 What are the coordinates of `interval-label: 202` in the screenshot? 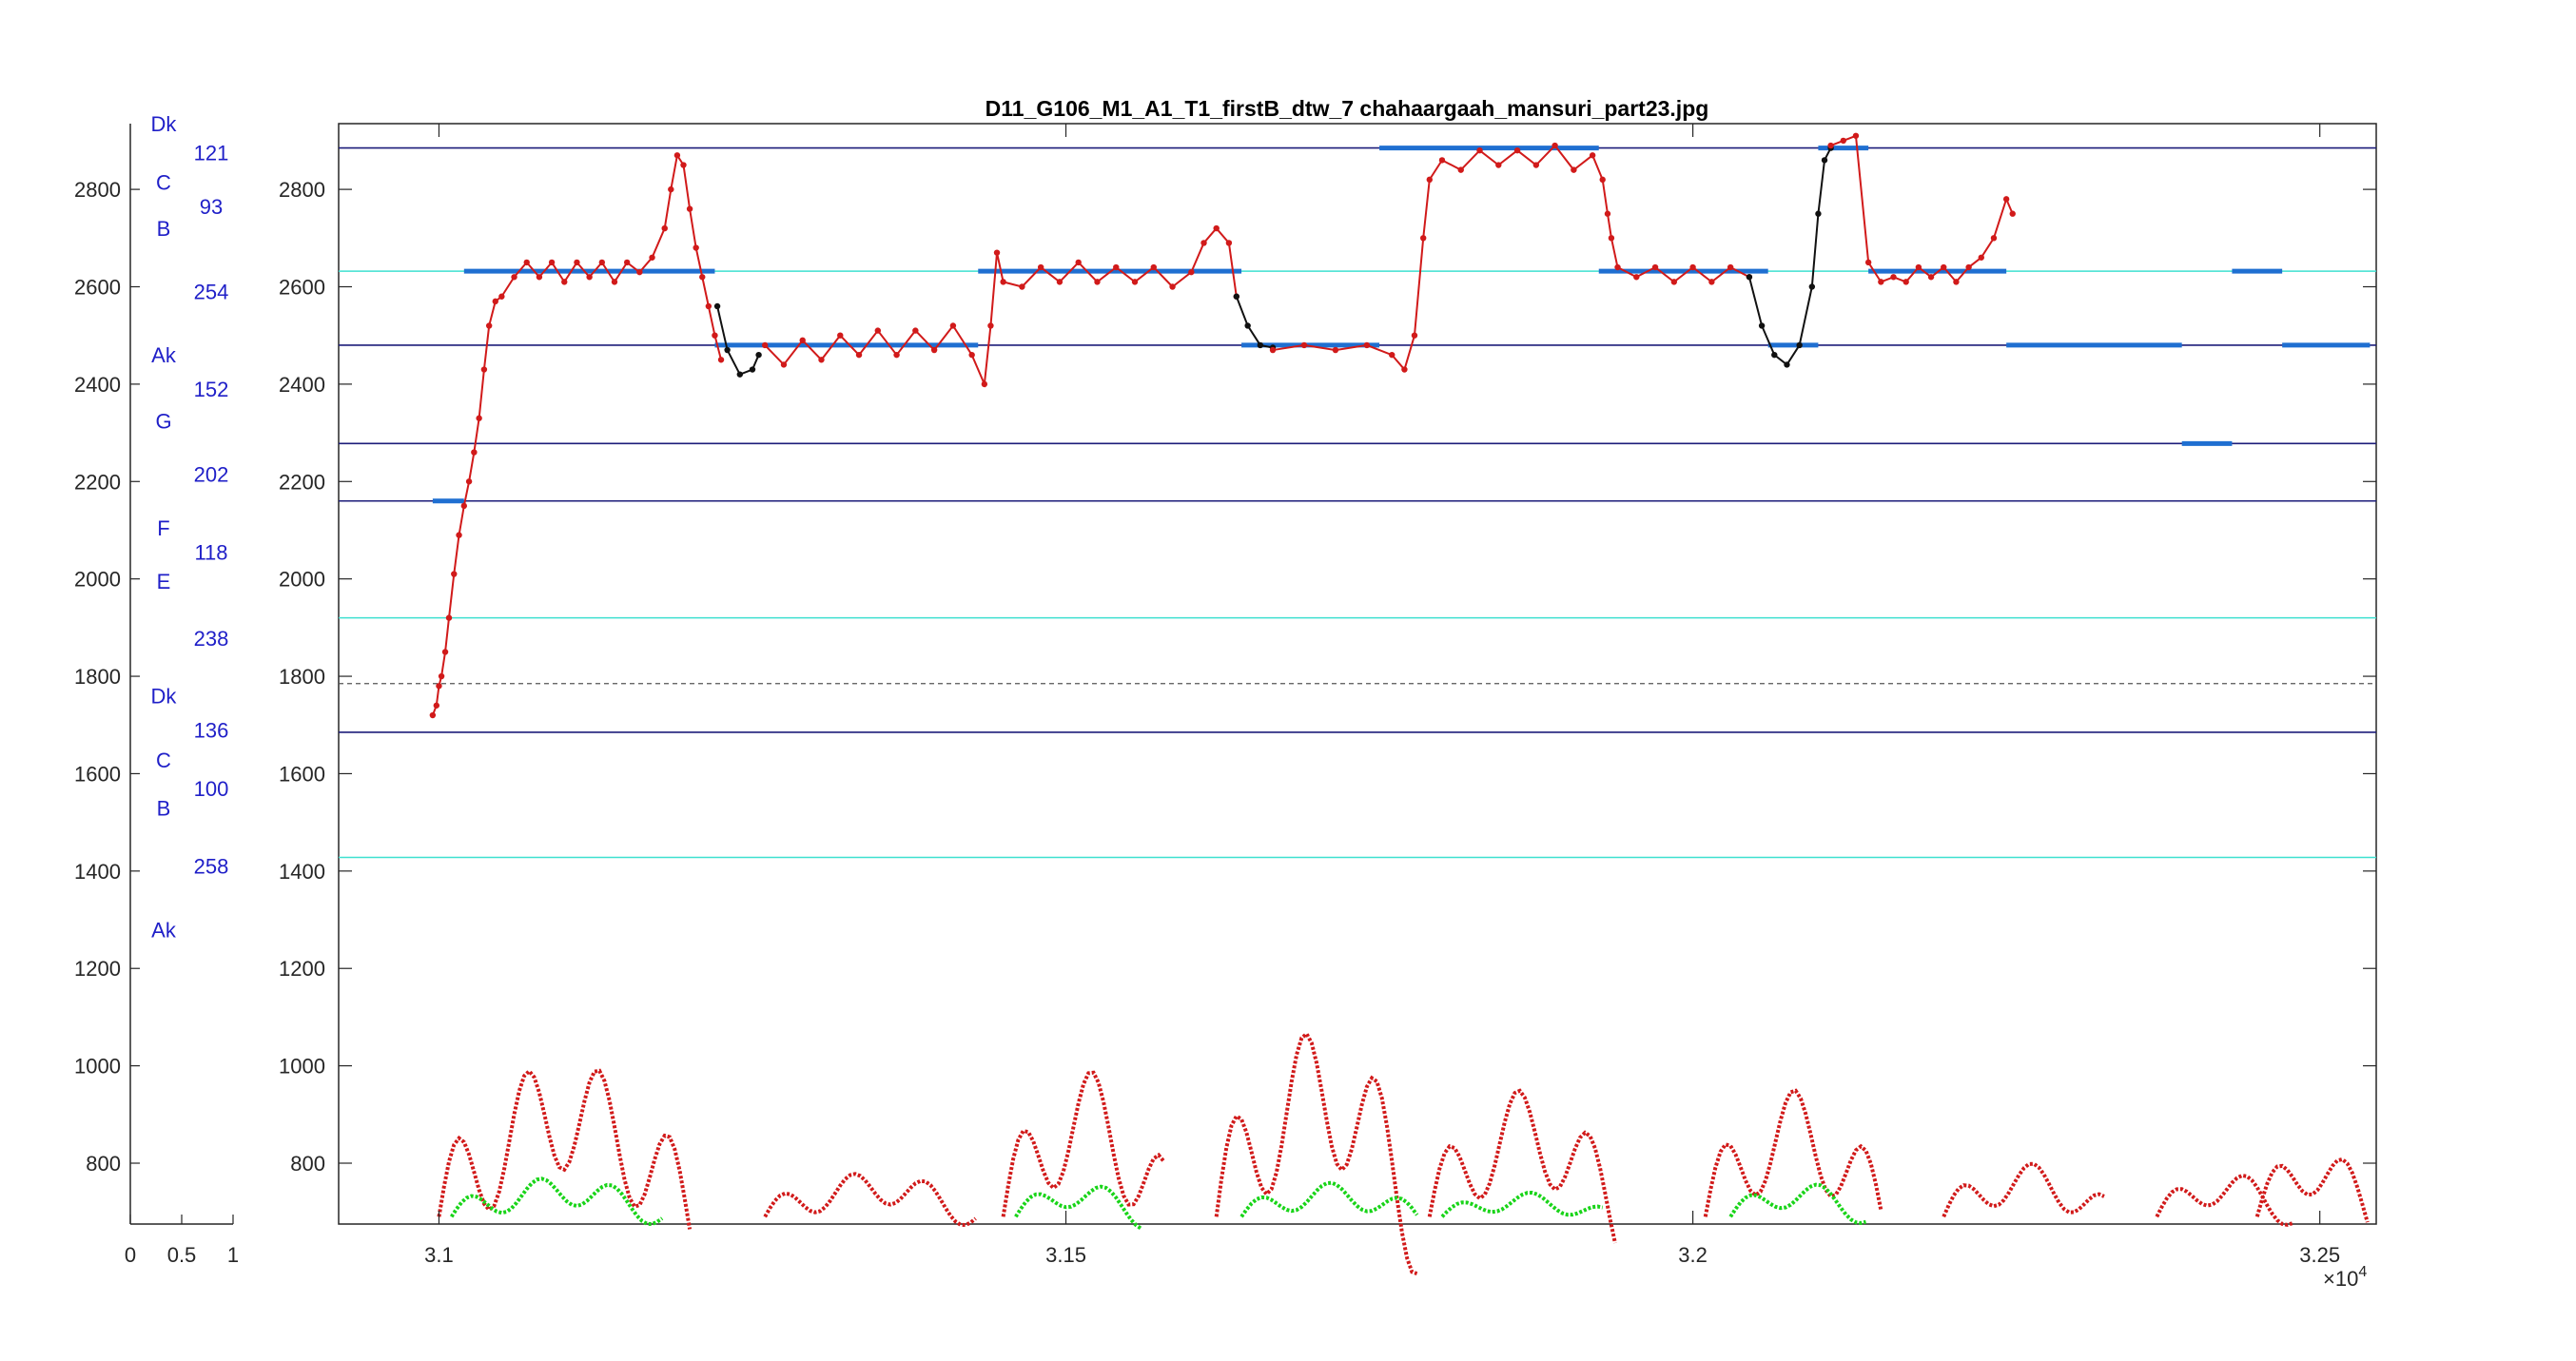 It's located at (212, 475).